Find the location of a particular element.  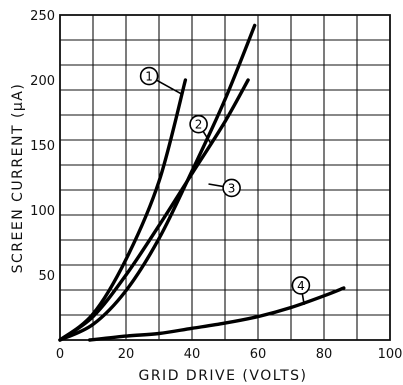

y-tick-label: 150 is located at coordinates (42, 146).